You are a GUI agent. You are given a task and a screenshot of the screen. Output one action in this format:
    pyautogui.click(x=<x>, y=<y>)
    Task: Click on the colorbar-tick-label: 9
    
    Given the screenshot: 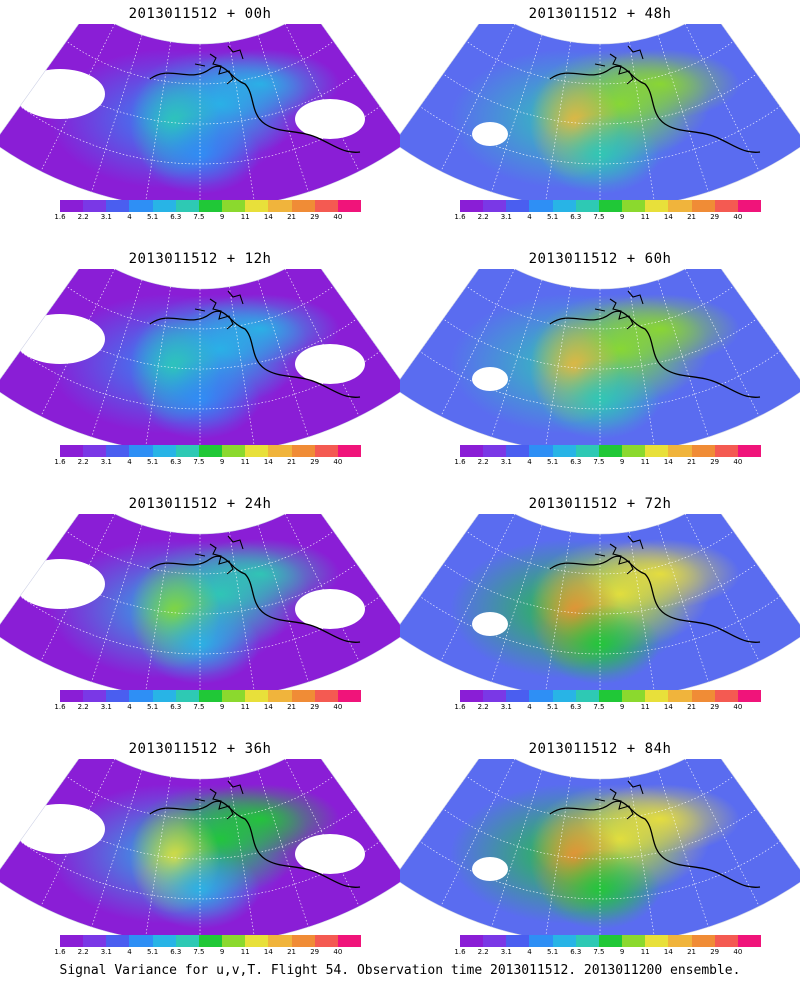 What is the action you would take?
    pyautogui.click(x=622, y=462)
    